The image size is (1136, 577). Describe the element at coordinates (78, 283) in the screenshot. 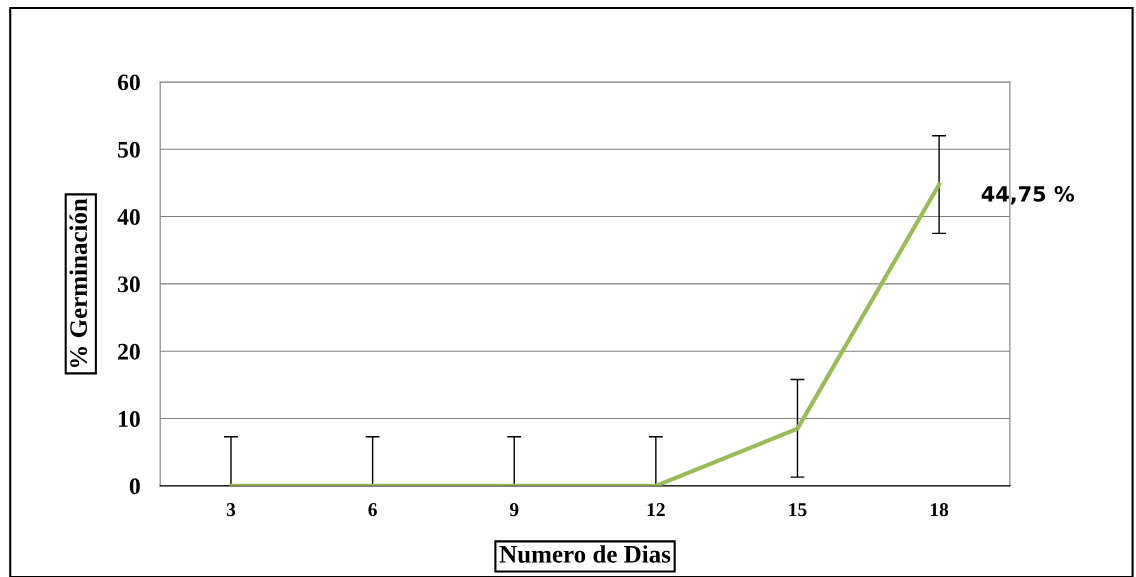

I see `y-axis-title: % Germinación` at that location.